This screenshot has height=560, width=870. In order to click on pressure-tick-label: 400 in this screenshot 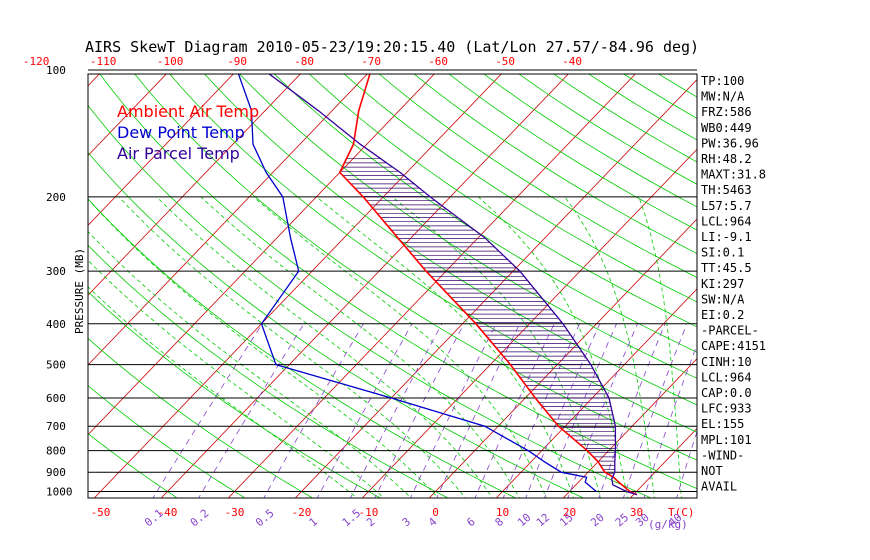, I will do `click(56, 324)`.